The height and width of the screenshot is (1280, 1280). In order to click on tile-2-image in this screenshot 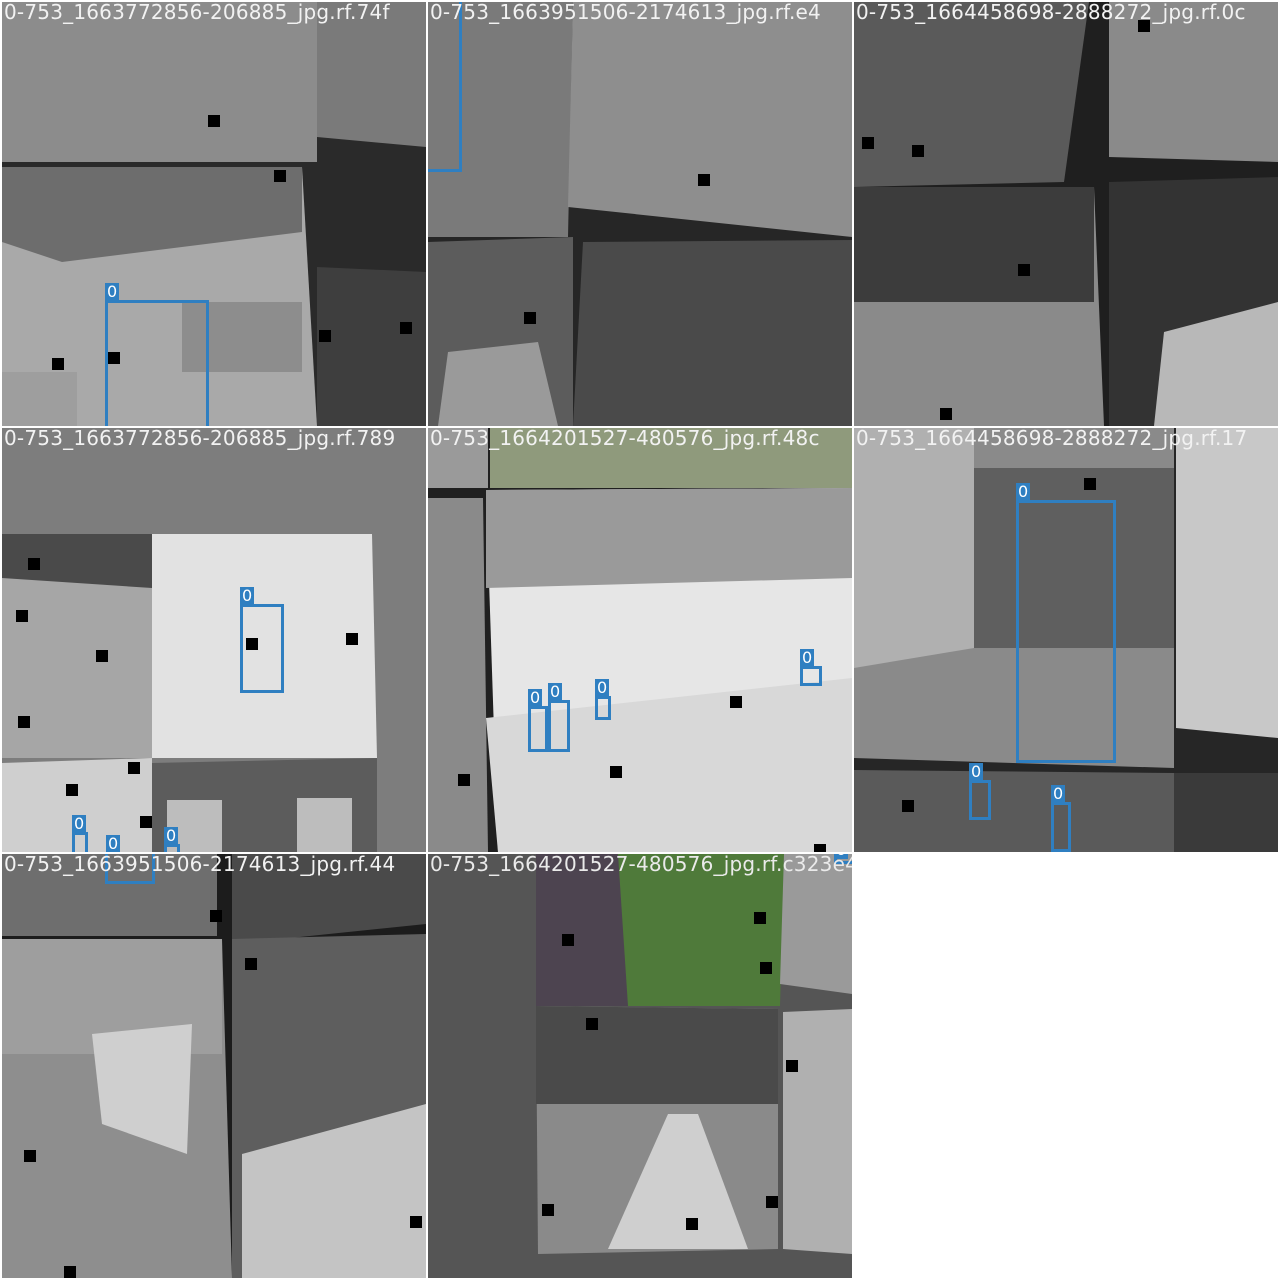, I will do `click(640, 214)`.